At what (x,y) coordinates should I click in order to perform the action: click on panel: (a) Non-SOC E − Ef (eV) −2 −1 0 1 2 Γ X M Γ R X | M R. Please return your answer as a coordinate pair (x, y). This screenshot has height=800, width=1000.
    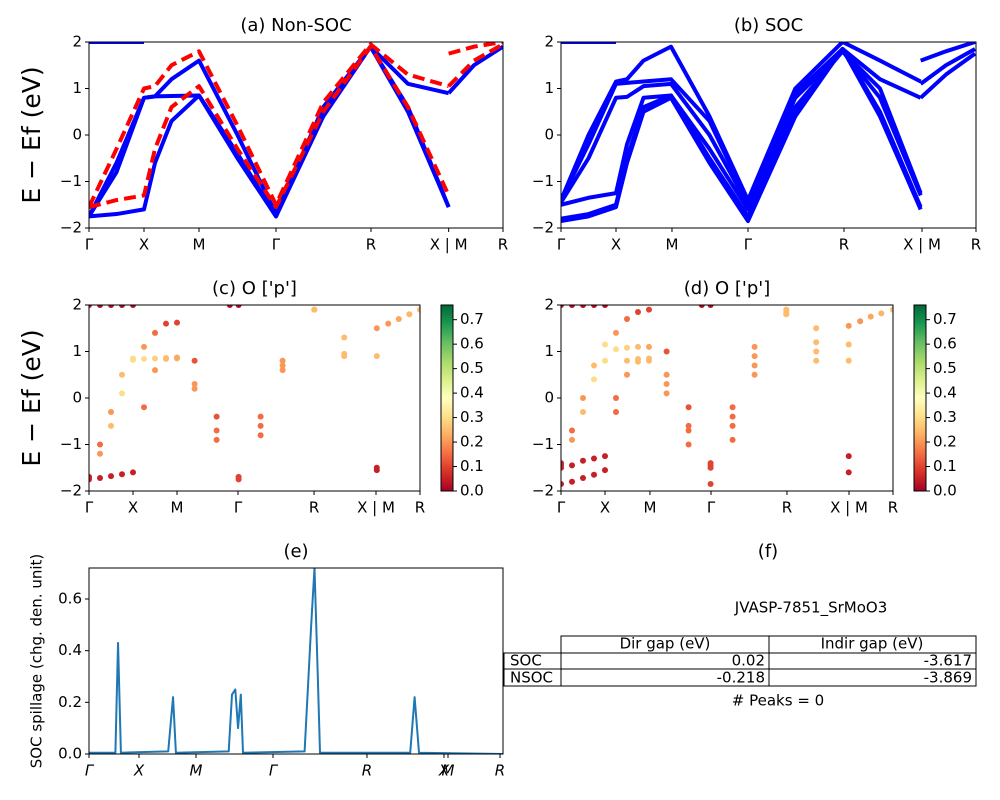
    Looking at the image, I should click on (262, 134).